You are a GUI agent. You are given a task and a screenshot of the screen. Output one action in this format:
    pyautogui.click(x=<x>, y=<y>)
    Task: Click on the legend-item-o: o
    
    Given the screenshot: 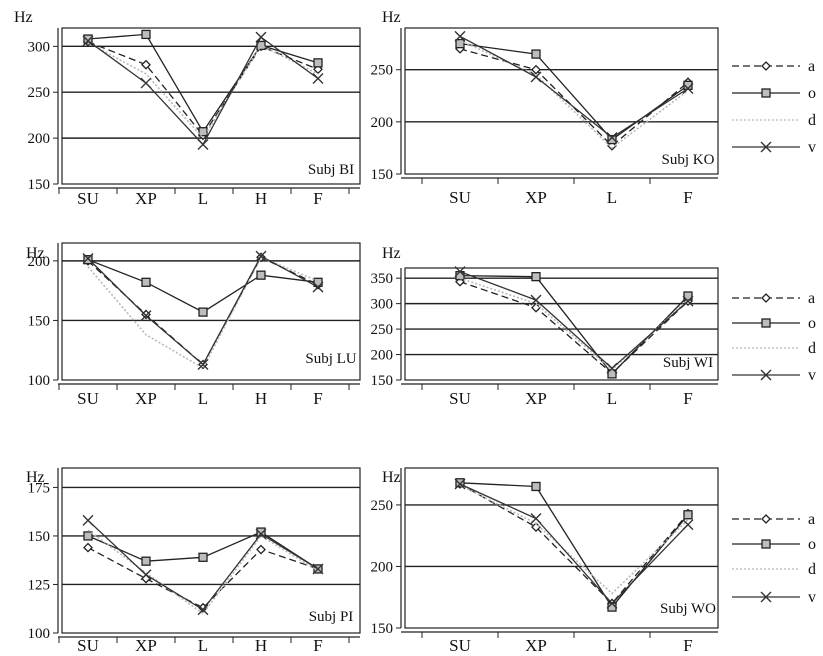 What is the action you would take?
    pyautogui.click(x=774, y=93)
    